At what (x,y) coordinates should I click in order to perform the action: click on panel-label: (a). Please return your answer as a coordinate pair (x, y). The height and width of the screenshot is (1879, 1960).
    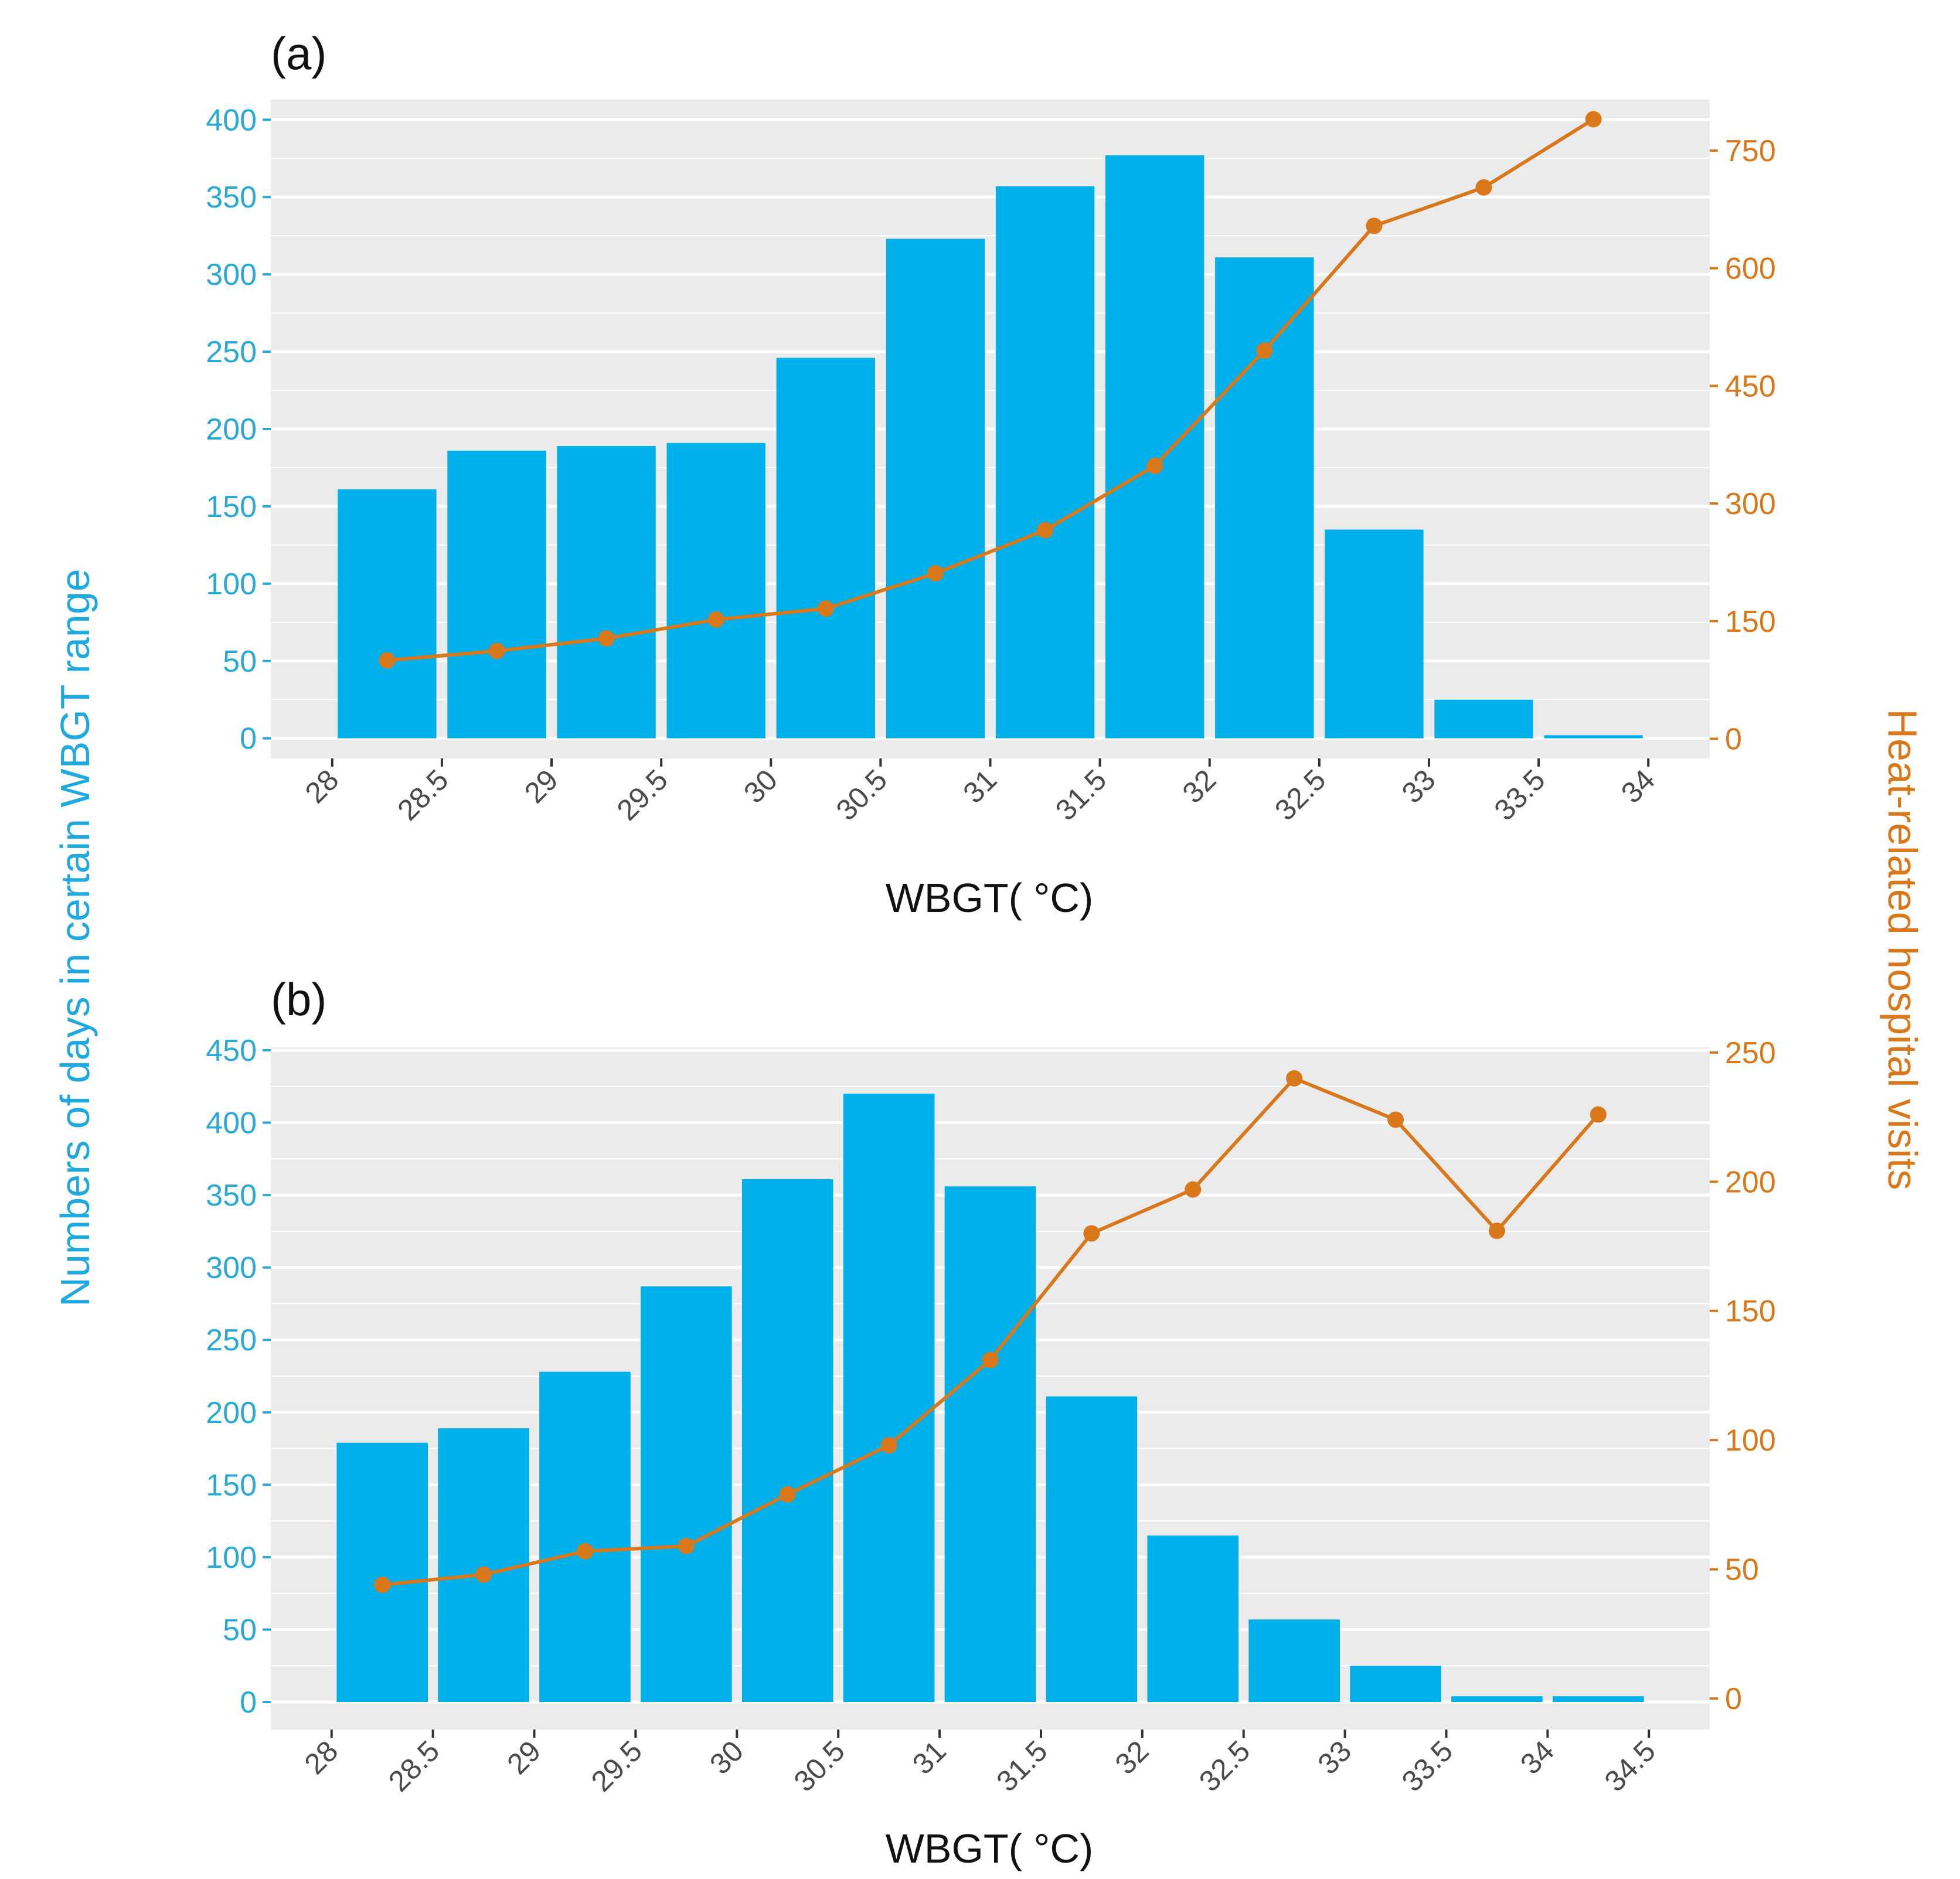
    Looking at the image, I should click on (298, 54).